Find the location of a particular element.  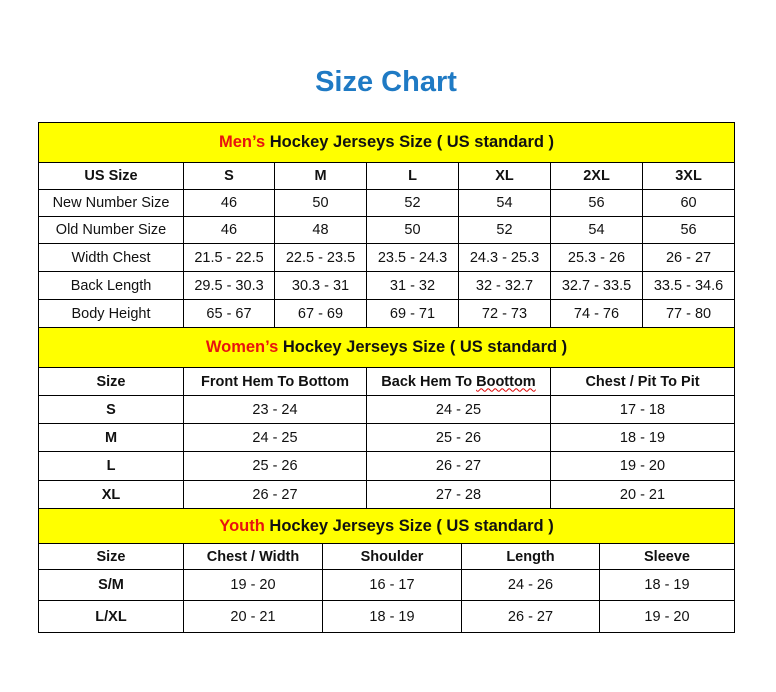

table-cell: 23.5 - 24.3 is located at coordinates (412, 257).